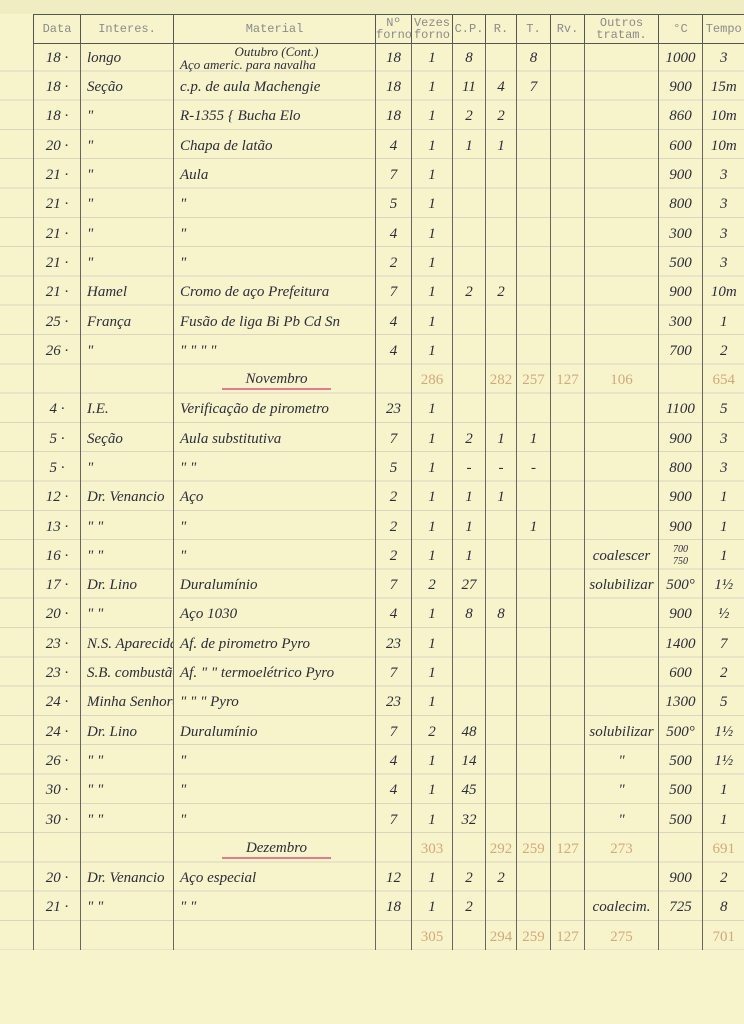  I want to click on cell-date: 12 ·, so click(57, 498).